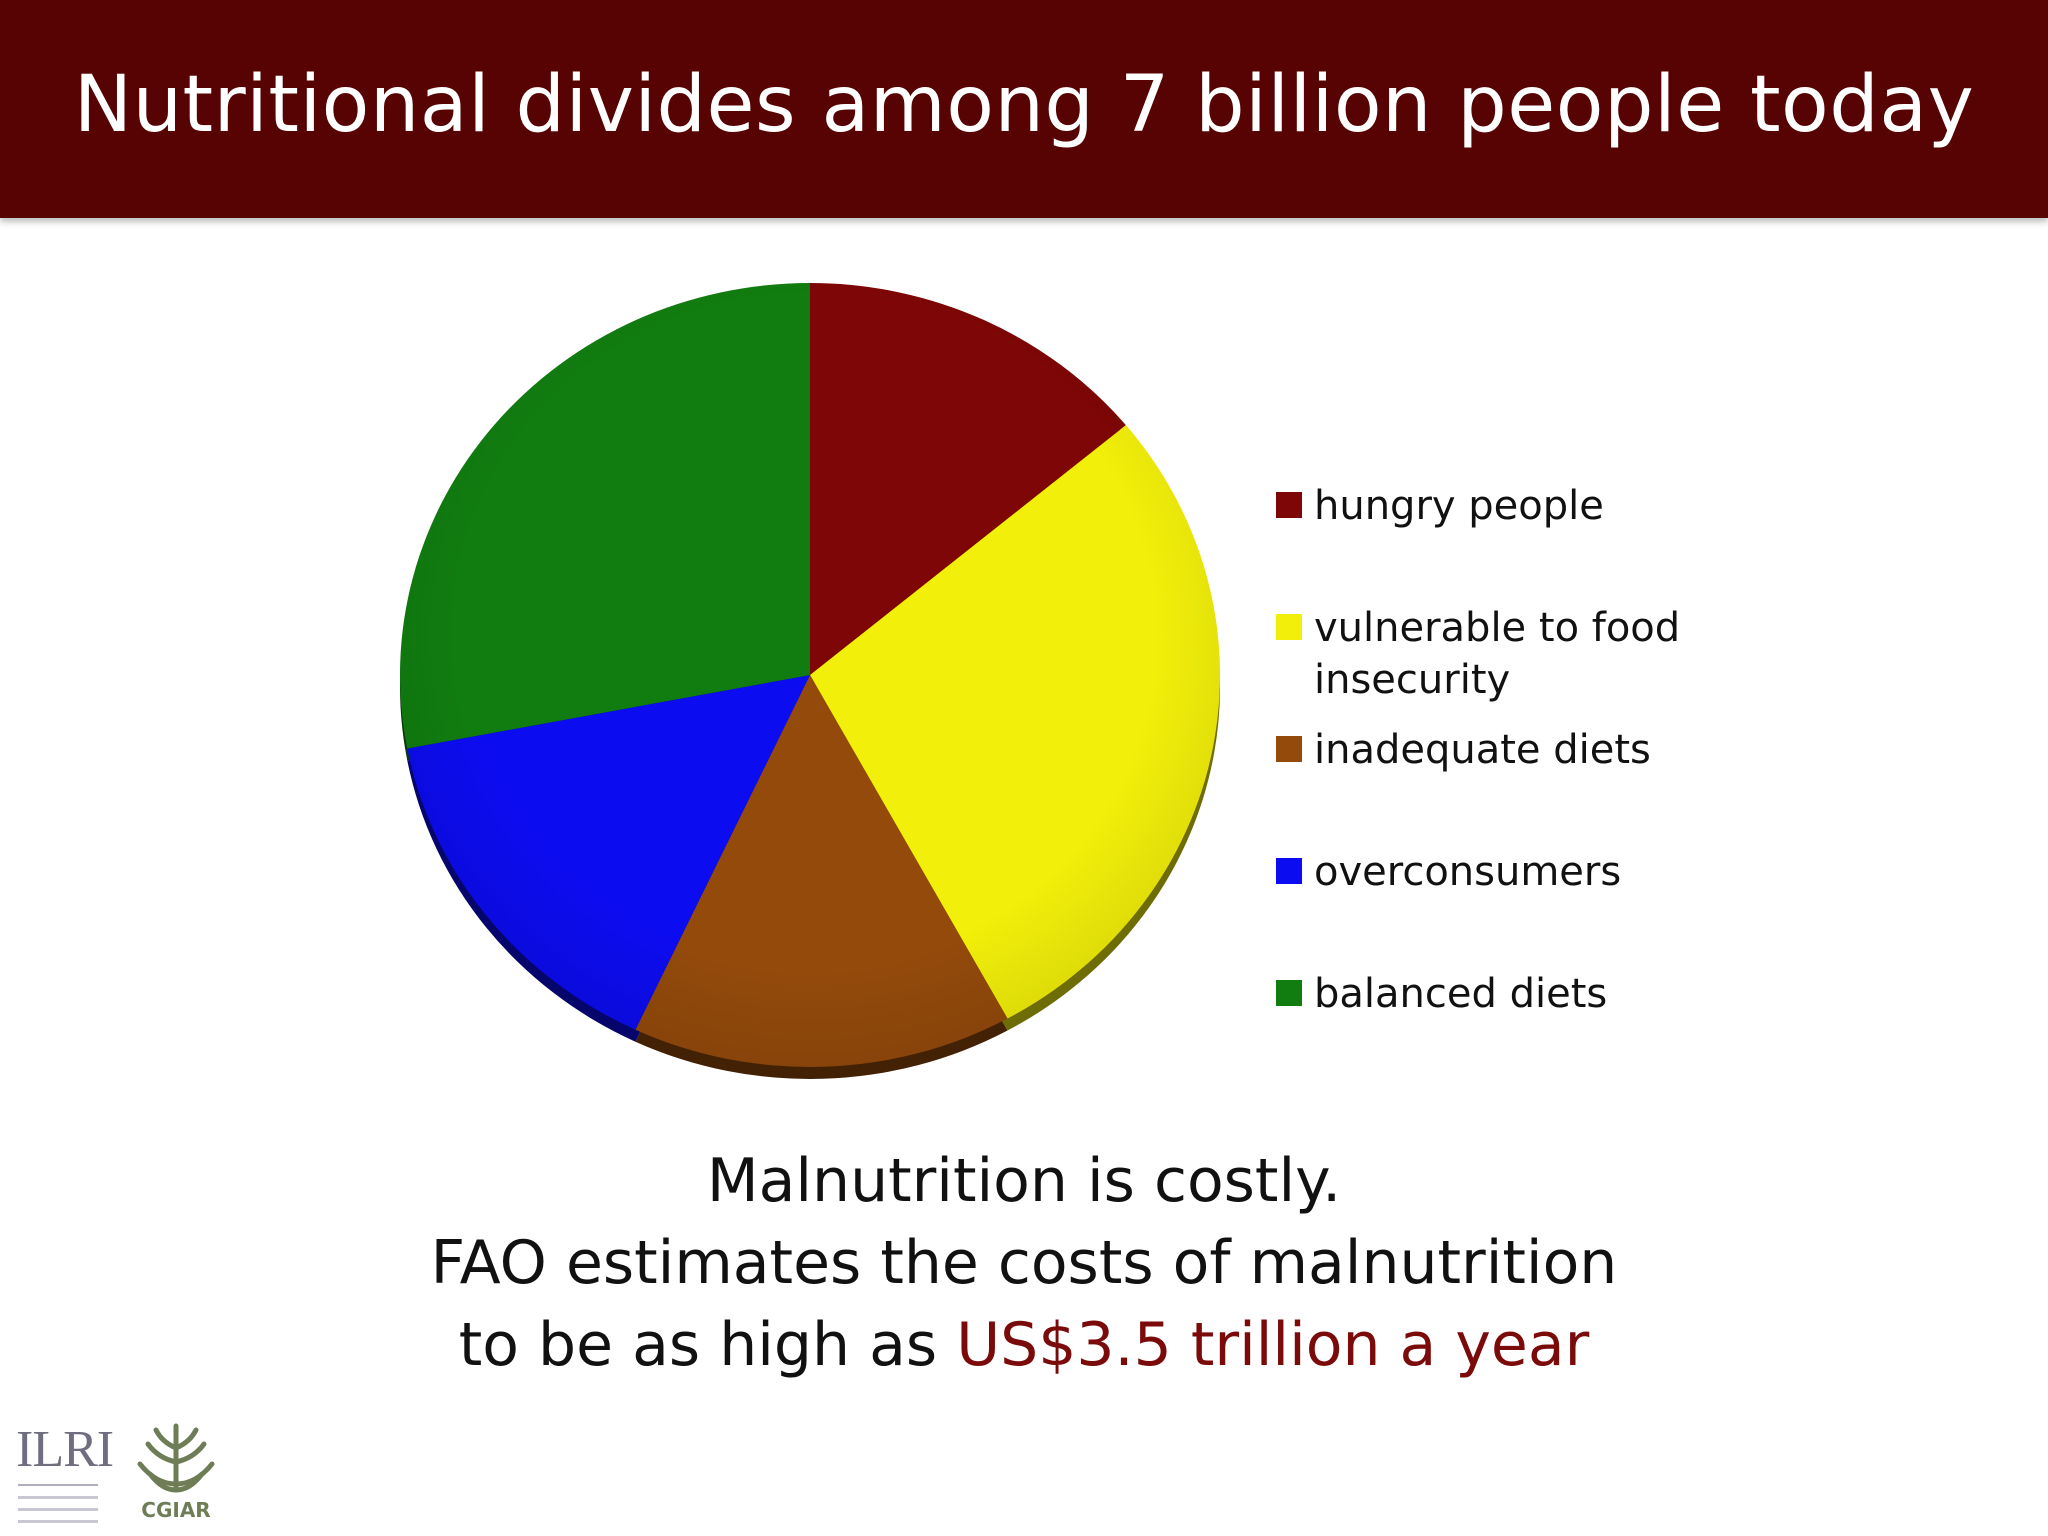  Describe the element at coordinates (698, 1345) in the screenshot. I see `caption-line-3-text: to be as high as` at that location.